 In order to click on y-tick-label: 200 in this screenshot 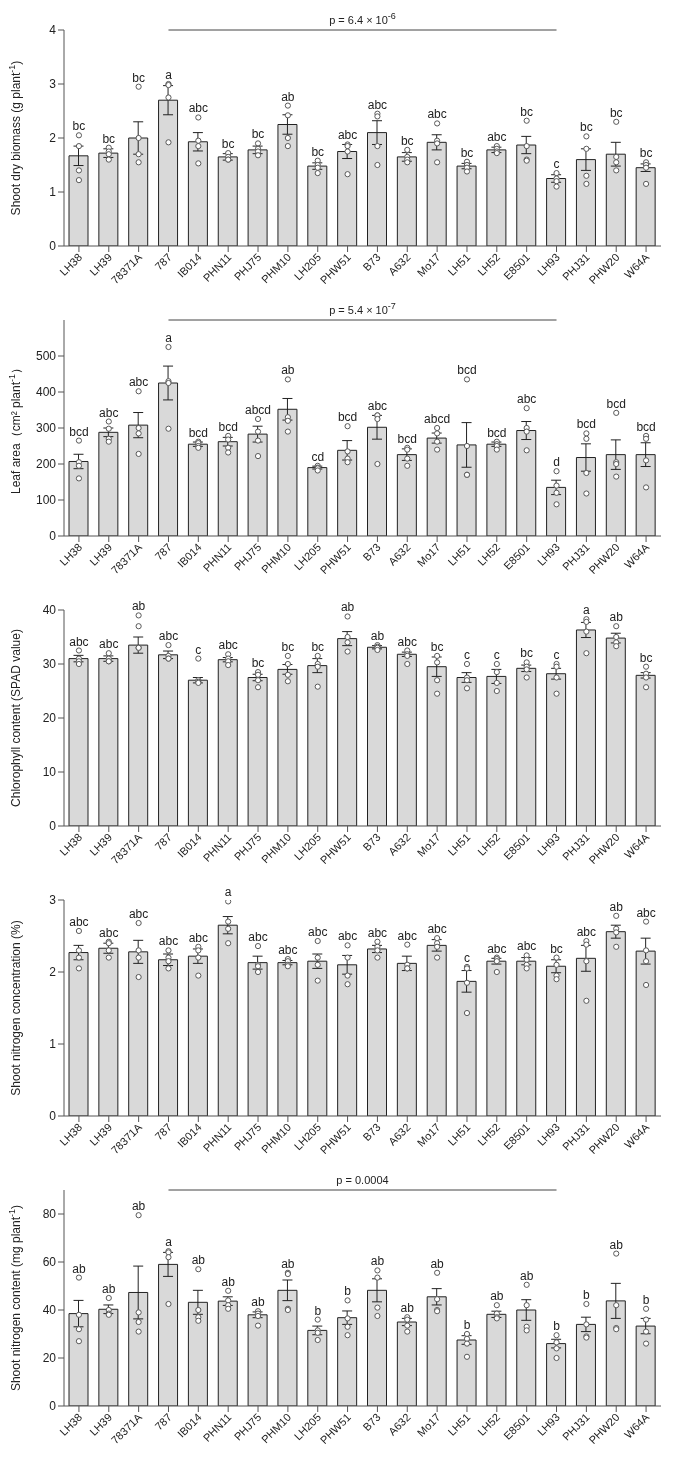, I will do `click(46, 464)`.